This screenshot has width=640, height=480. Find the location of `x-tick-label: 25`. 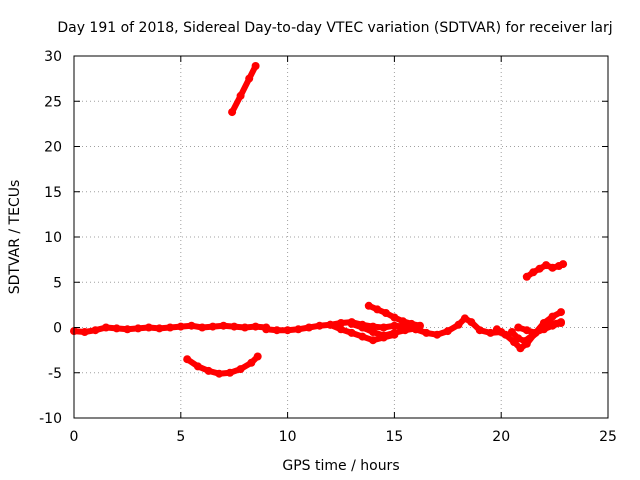

x-tick-label: 25 is located at coordinates (608, 437).